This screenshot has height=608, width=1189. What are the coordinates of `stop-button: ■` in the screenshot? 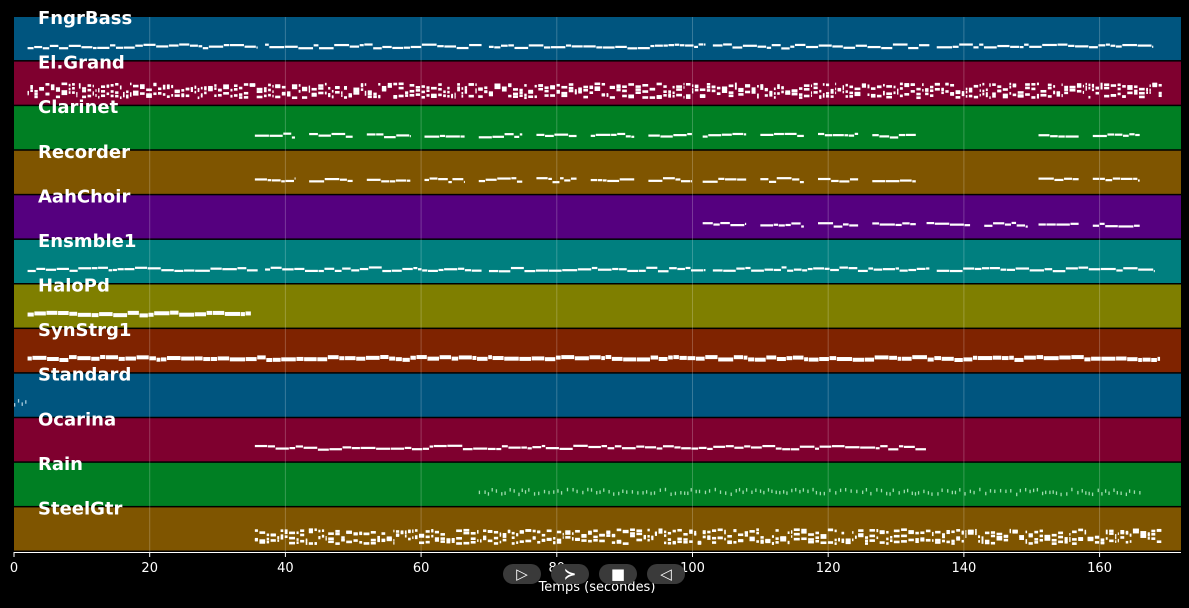 It's located at (618, 574).